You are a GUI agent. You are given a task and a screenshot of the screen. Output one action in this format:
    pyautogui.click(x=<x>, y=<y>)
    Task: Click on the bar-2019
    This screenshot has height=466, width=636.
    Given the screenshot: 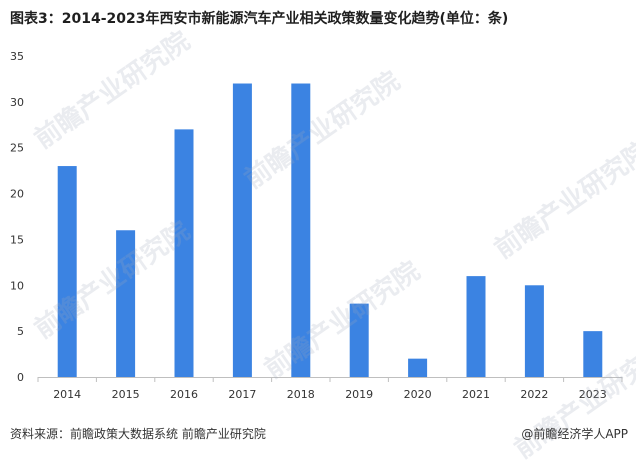 What is the action you would take?
    pyautogui.click(x=359, y=340)
    